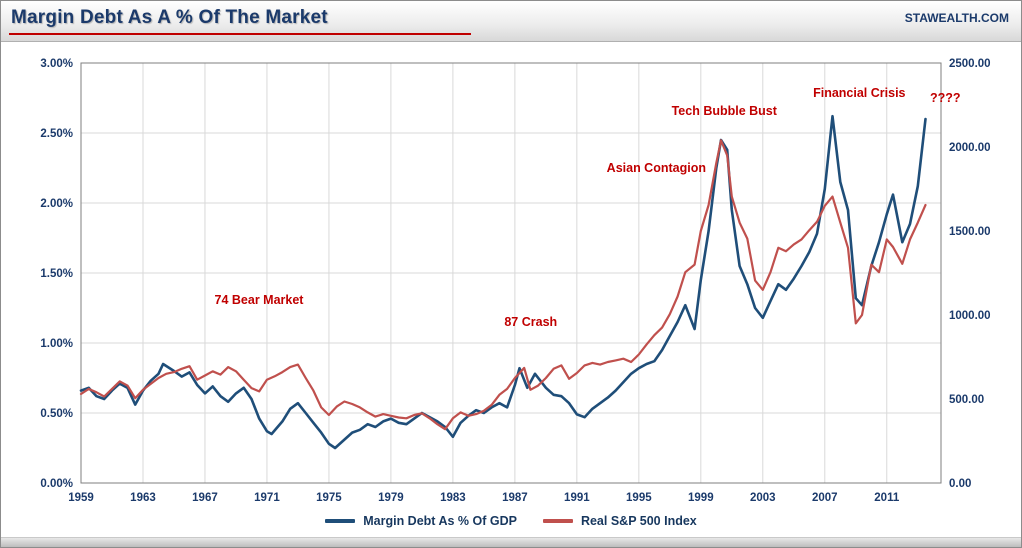 The image size is (1022, 548). What do you see at coordinates (56, 64) in the screenshot?
I see `y-left-tick-label: 3.00%` at bounding box center [56, 64].